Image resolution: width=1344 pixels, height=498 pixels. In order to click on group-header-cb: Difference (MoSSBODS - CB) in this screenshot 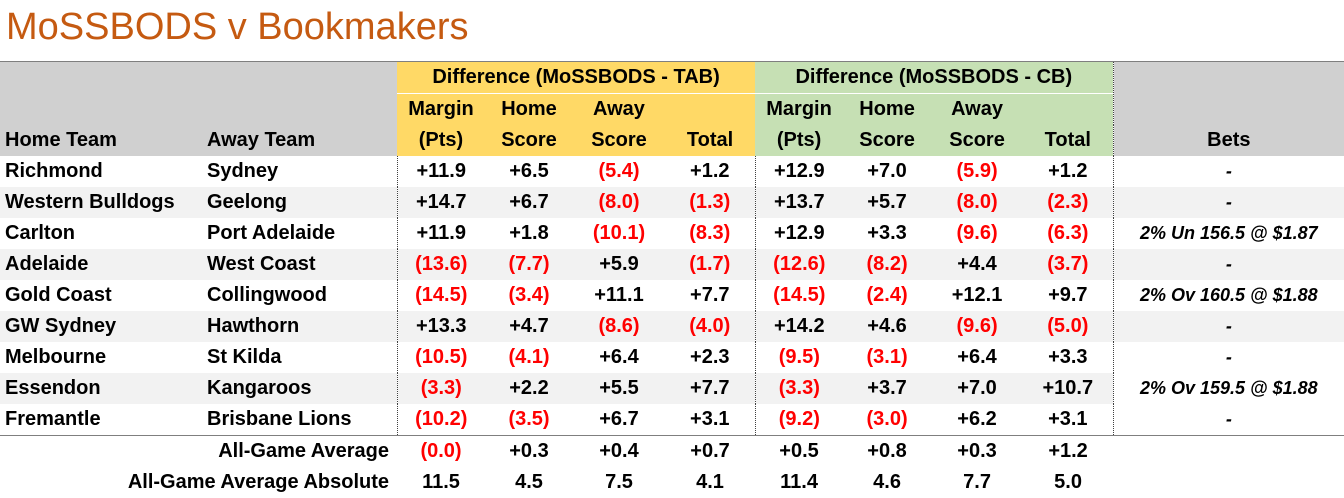, I will do `click(934, 77)`.